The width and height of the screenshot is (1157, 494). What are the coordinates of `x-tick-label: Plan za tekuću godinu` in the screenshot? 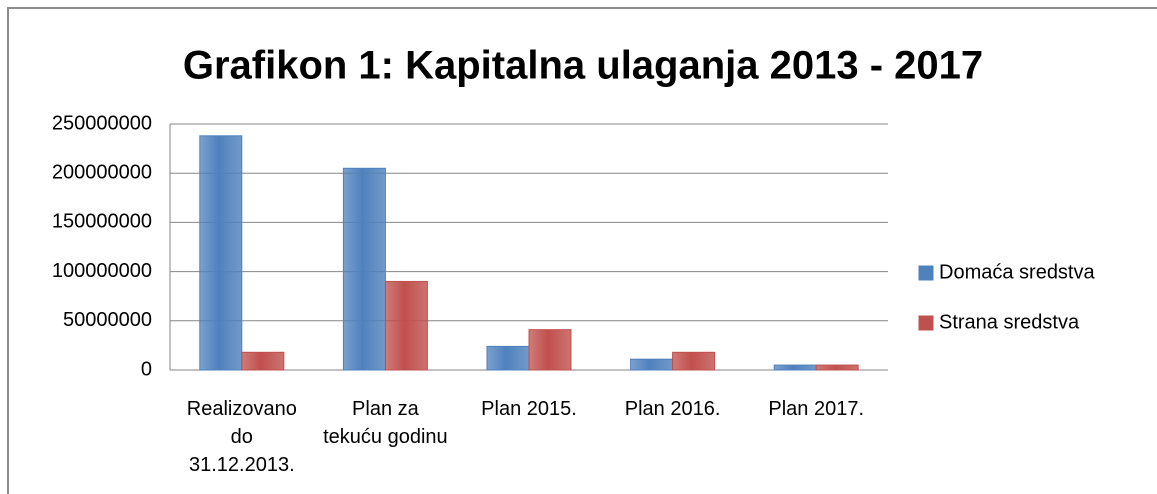 It's located at (385, 423).